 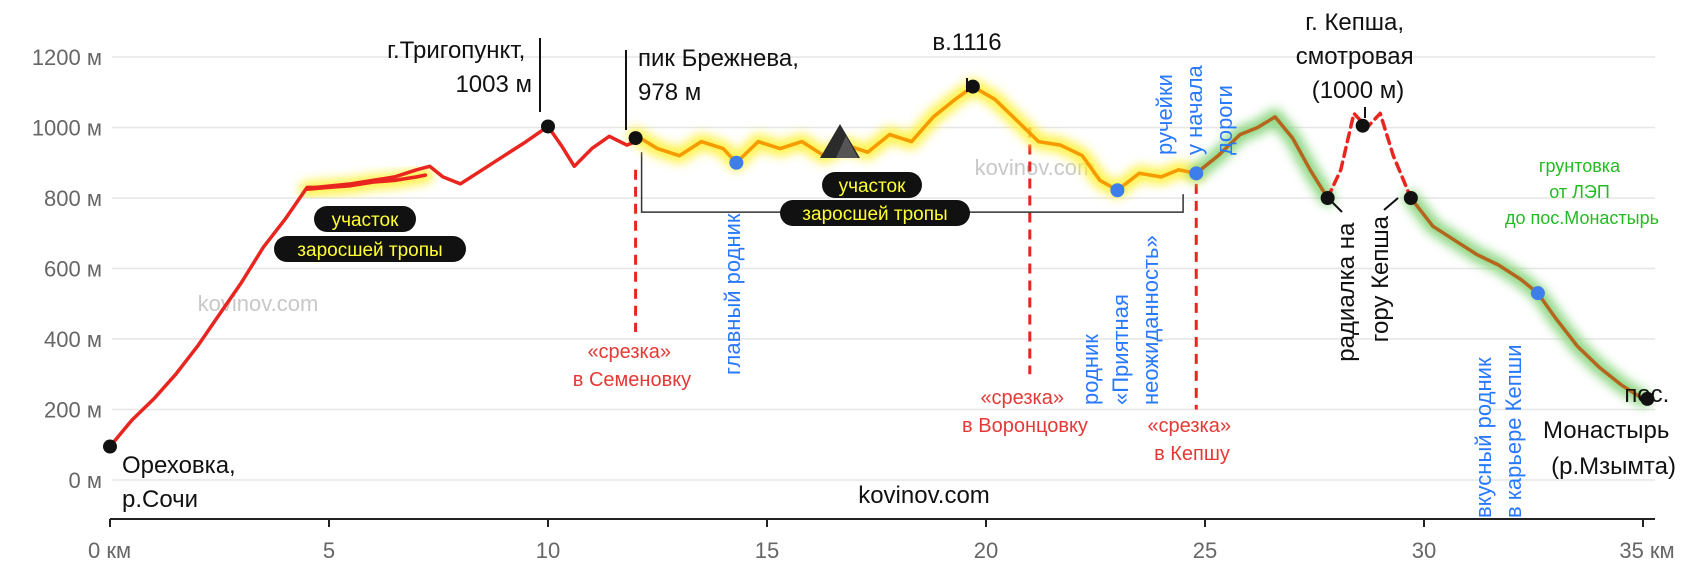 I want to click on x-axis-ticks: 0 км 5 10 15 20 25 30 35 км, so click(x=881, y=541).